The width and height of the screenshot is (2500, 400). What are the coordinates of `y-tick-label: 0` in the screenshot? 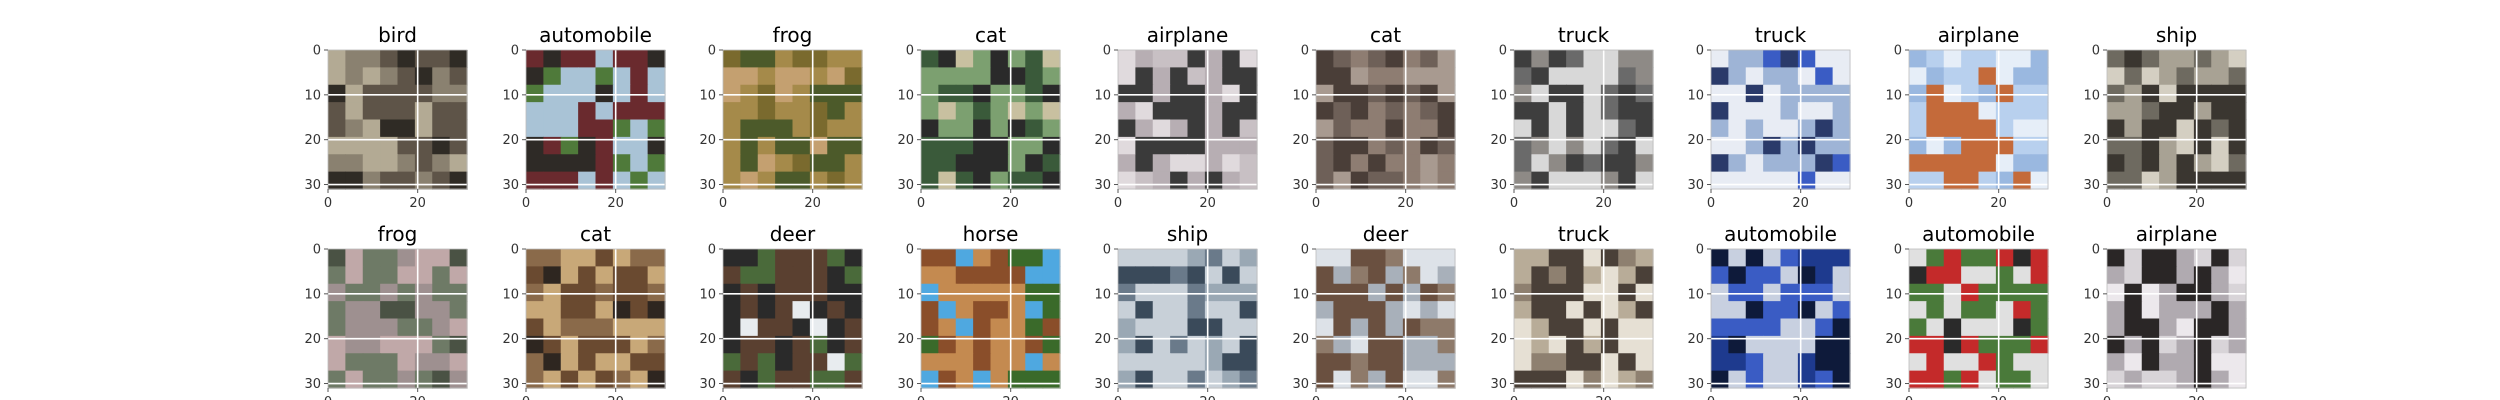 It's located at (1305, 250).